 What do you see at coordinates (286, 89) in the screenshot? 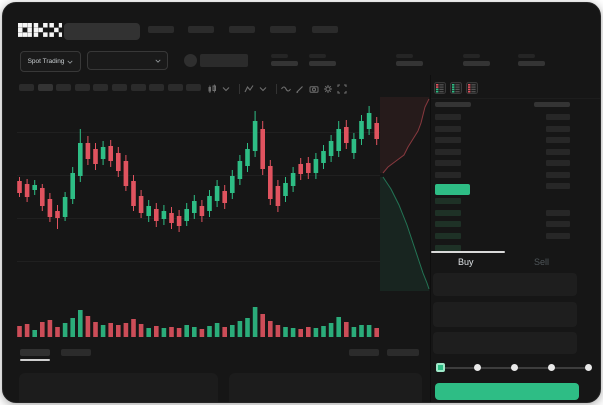
I see `wave-icon` at bounding box center [286, 89].